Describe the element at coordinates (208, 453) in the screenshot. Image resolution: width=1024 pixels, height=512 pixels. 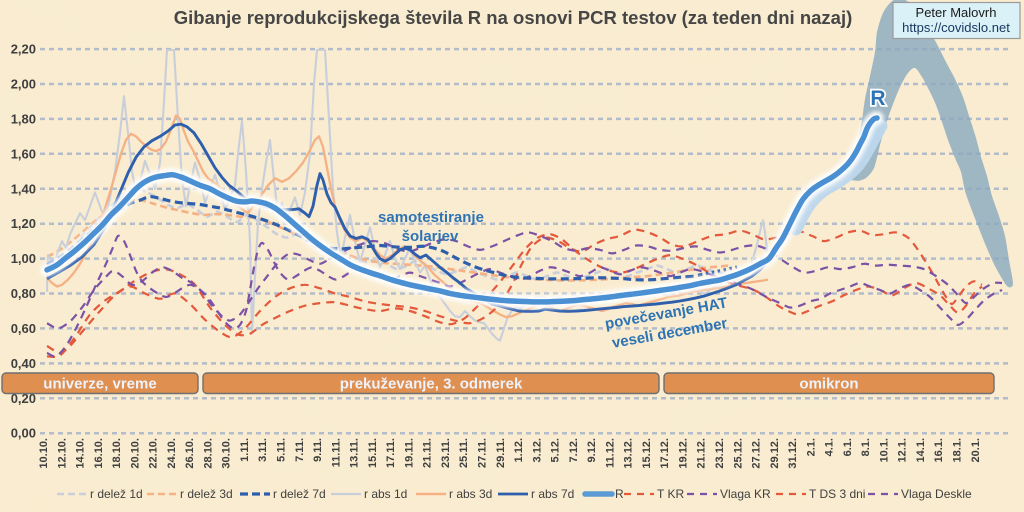
I see `svg-text: 28.10.` at that location.